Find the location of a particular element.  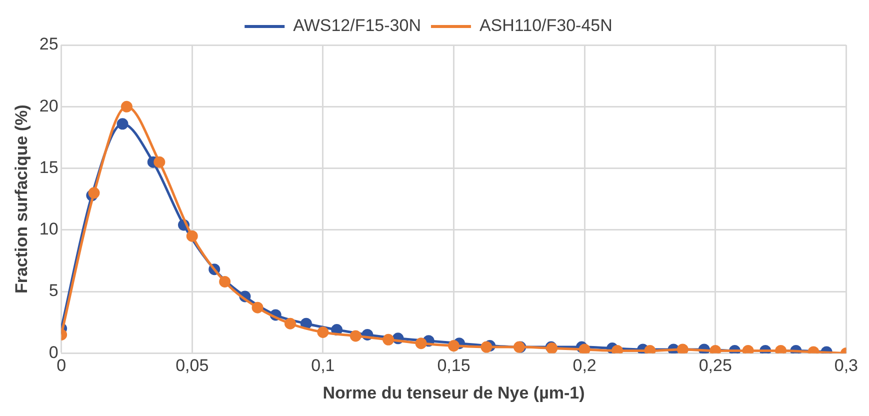

x-tick-label: 0,25 is located at coordinates (715, 366).